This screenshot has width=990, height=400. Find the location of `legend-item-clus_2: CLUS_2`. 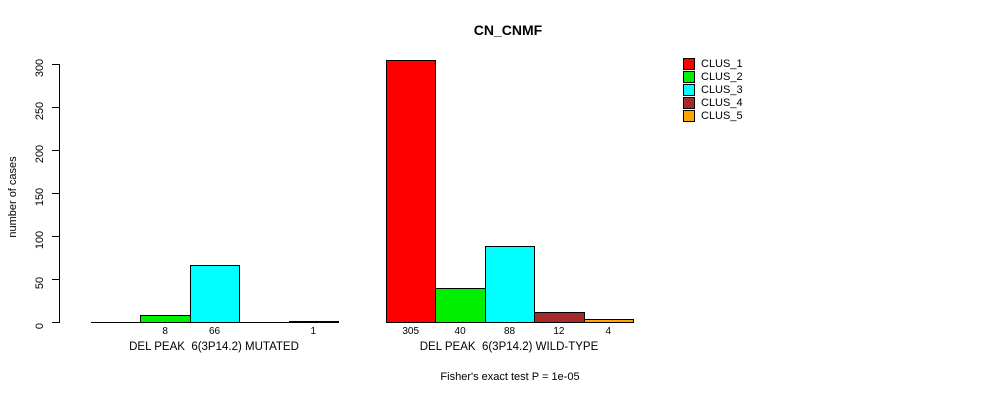

legend-item-clus_2: CLUS_2 is located at coordinates (718, 77).